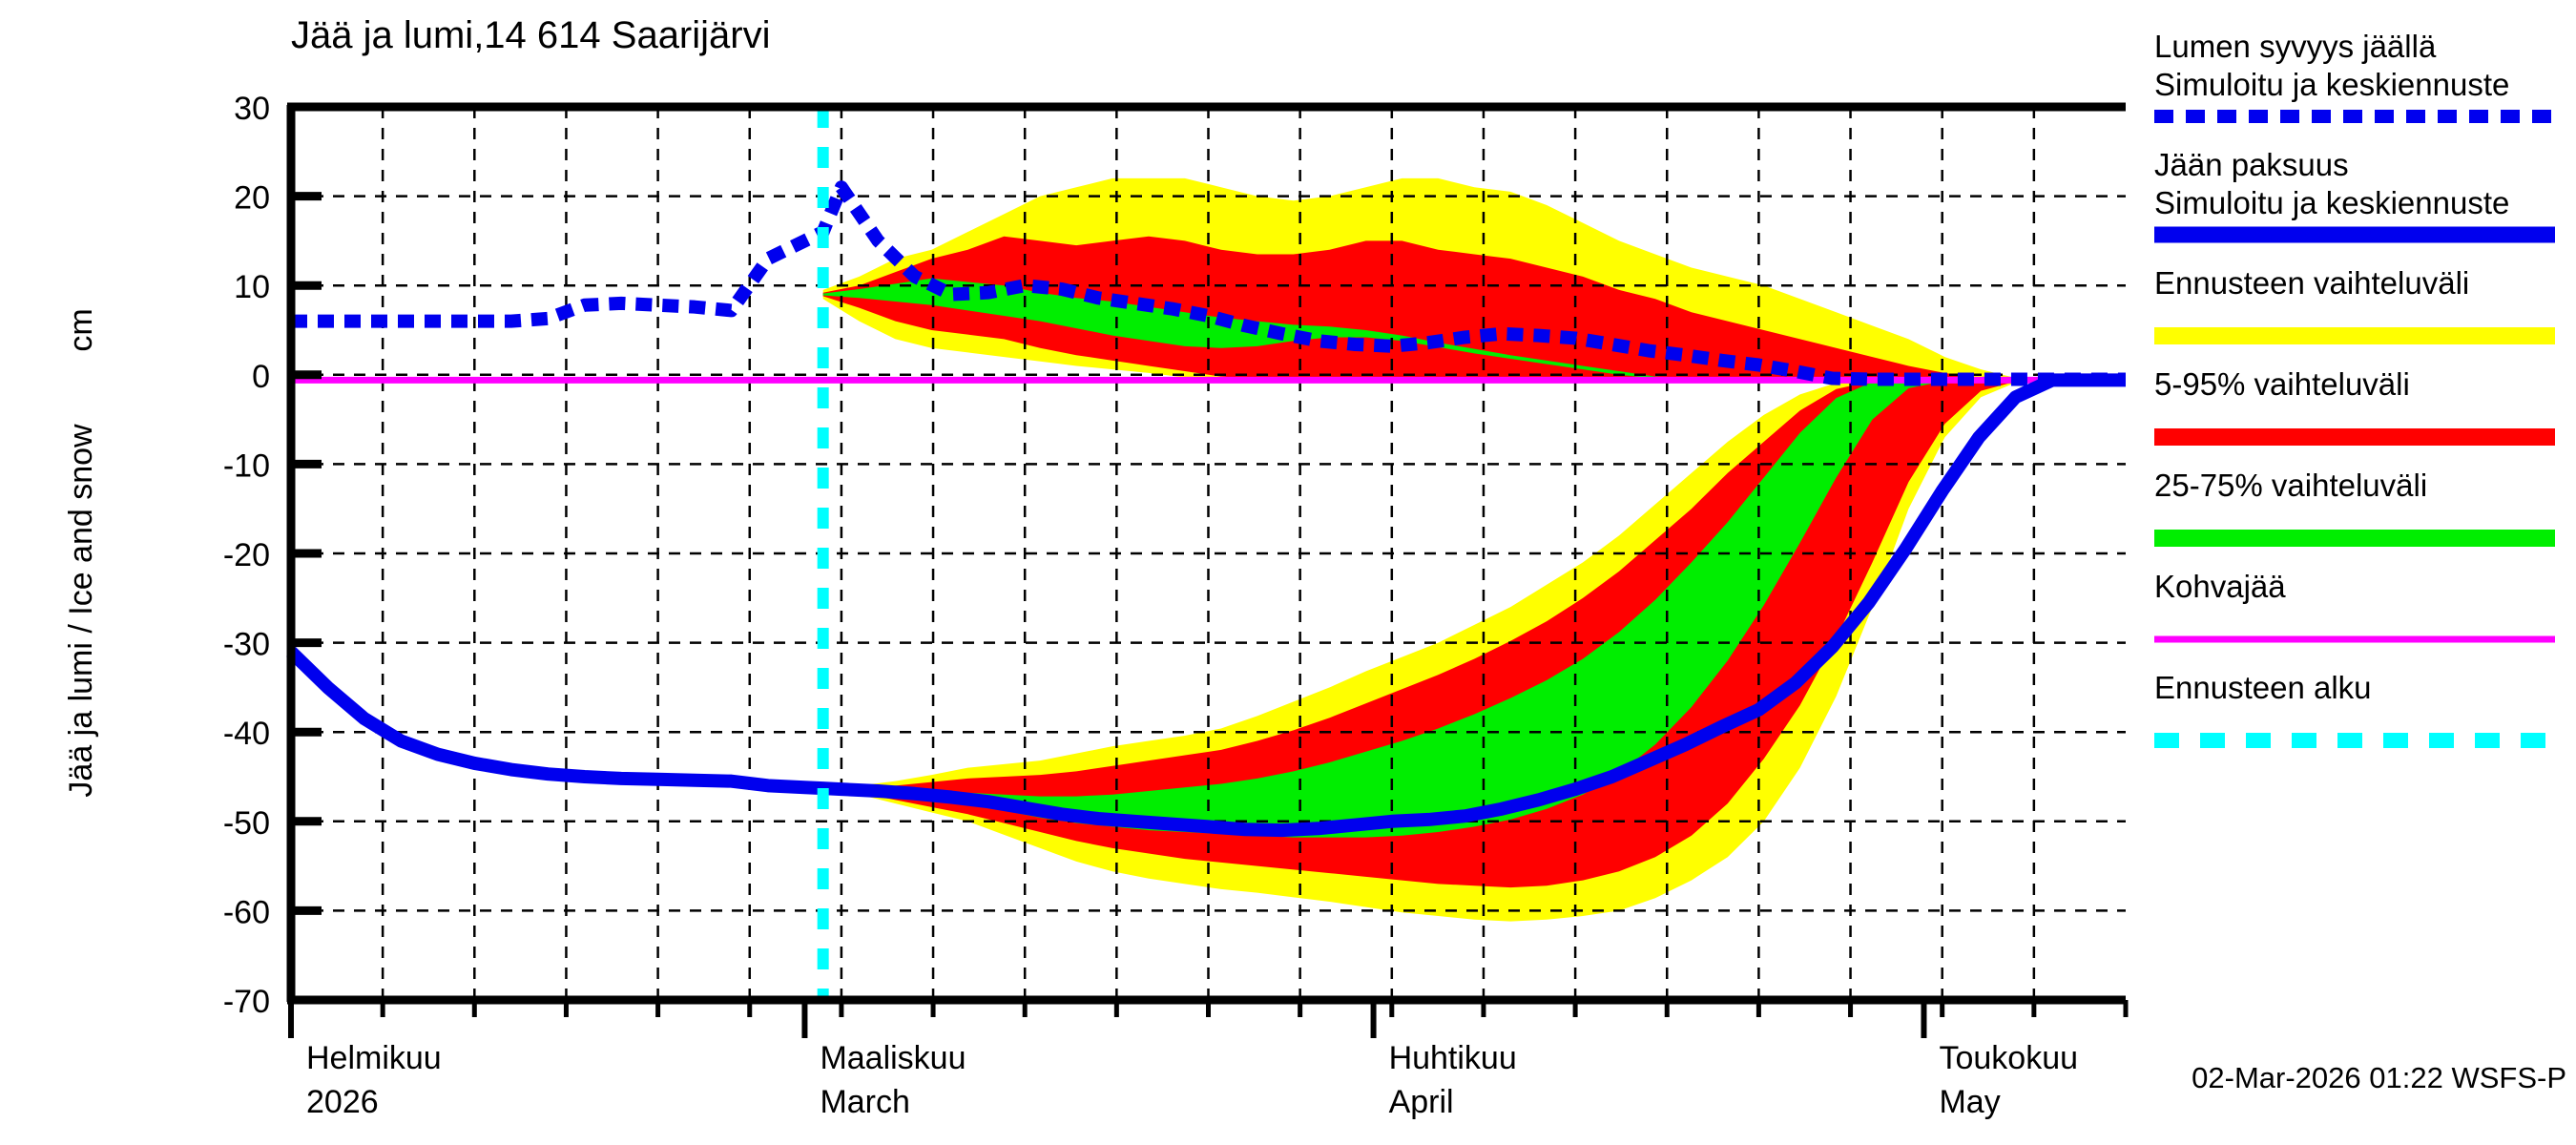 This screenshot has height=1145, width=2576. I want to click on legend-item-title: Ennusteen alku, so click(2263, 687).